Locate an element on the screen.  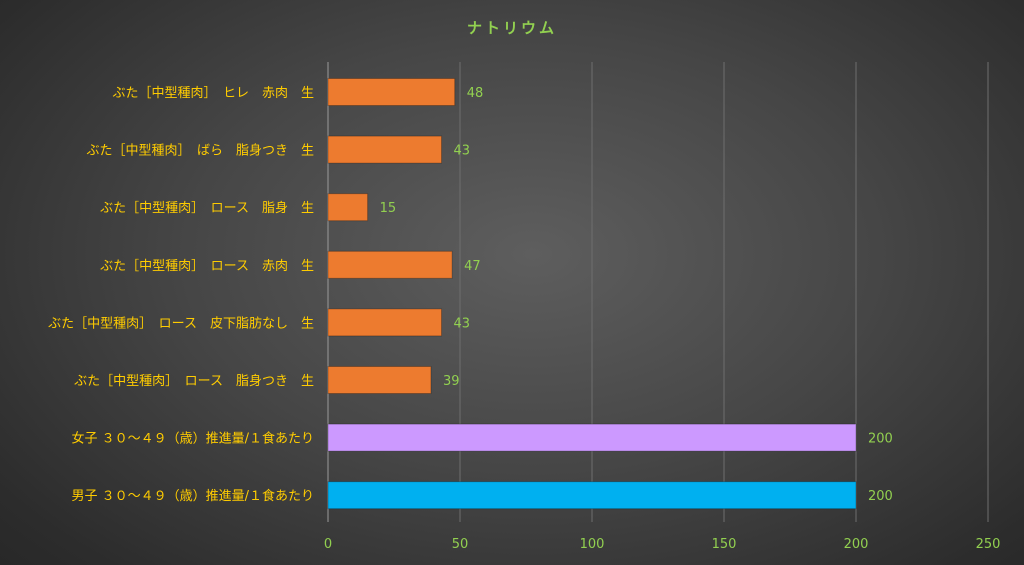
category-label: 女子 ３０～４９（歳）推進量/１食あたり is located at coordinates (192, 439).